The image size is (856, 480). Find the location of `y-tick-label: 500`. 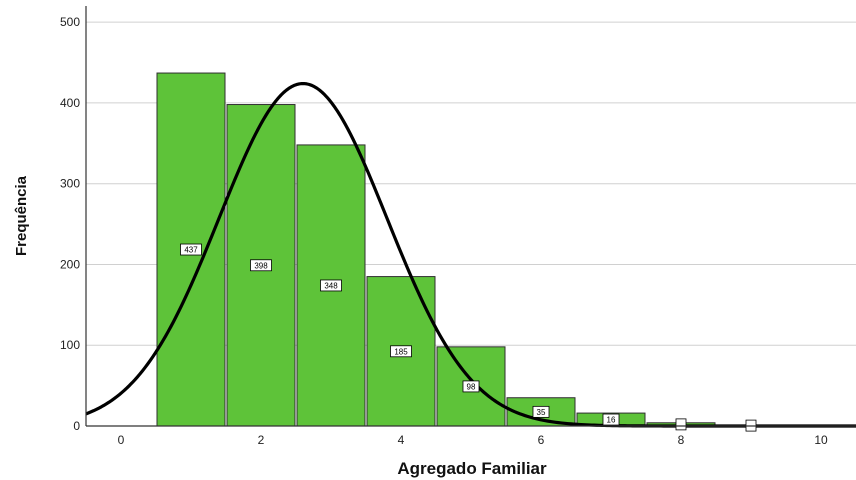

y-tick-label: 500 is located at coordinates (70, 22).